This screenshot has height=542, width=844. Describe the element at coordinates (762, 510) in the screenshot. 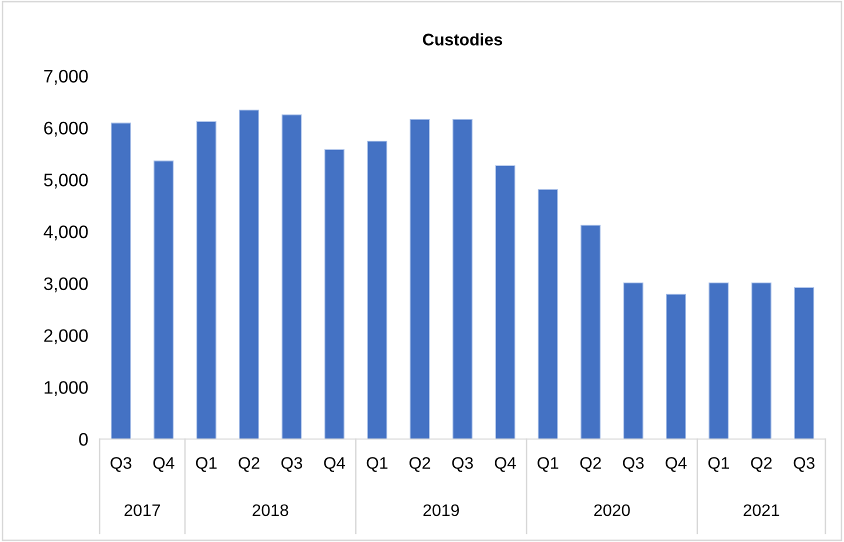

I see `text: 2021` at that location.